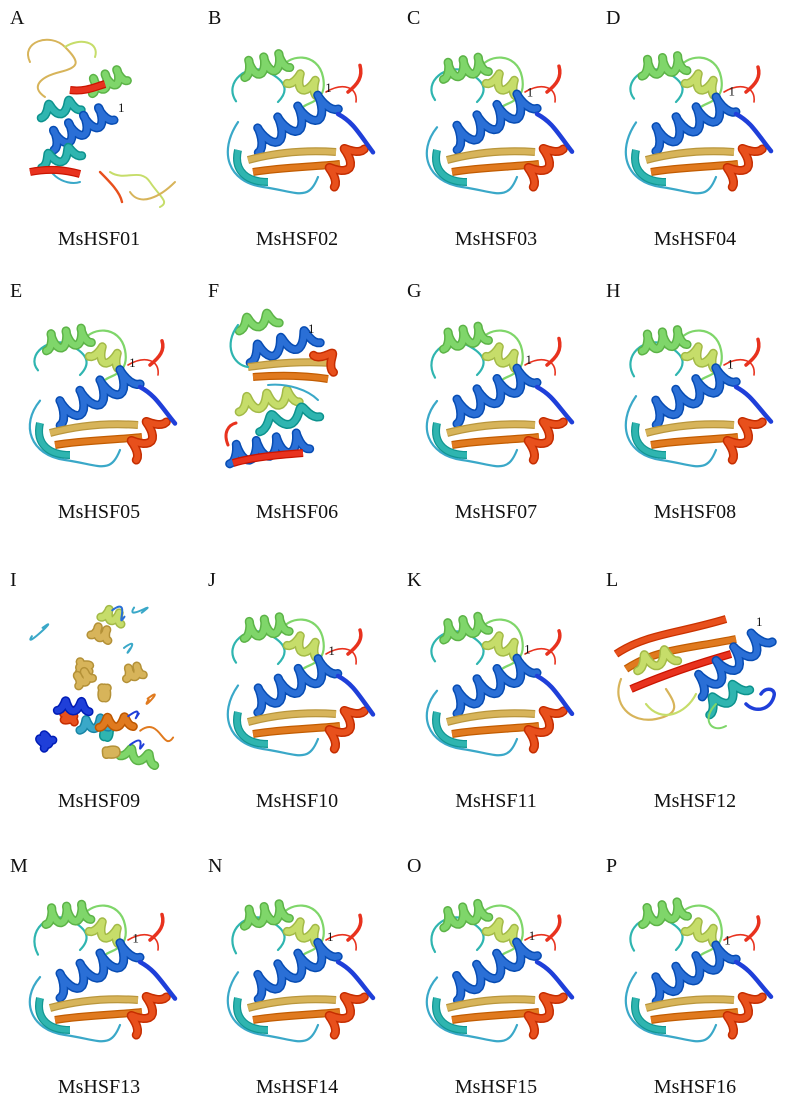 The width and height of the screenshot is (795, 1118). What do you see at coordinates (99, 801) in the screenshot?
I see `protein-name-caption: MsHSF09` at bounding box center [99, 801].